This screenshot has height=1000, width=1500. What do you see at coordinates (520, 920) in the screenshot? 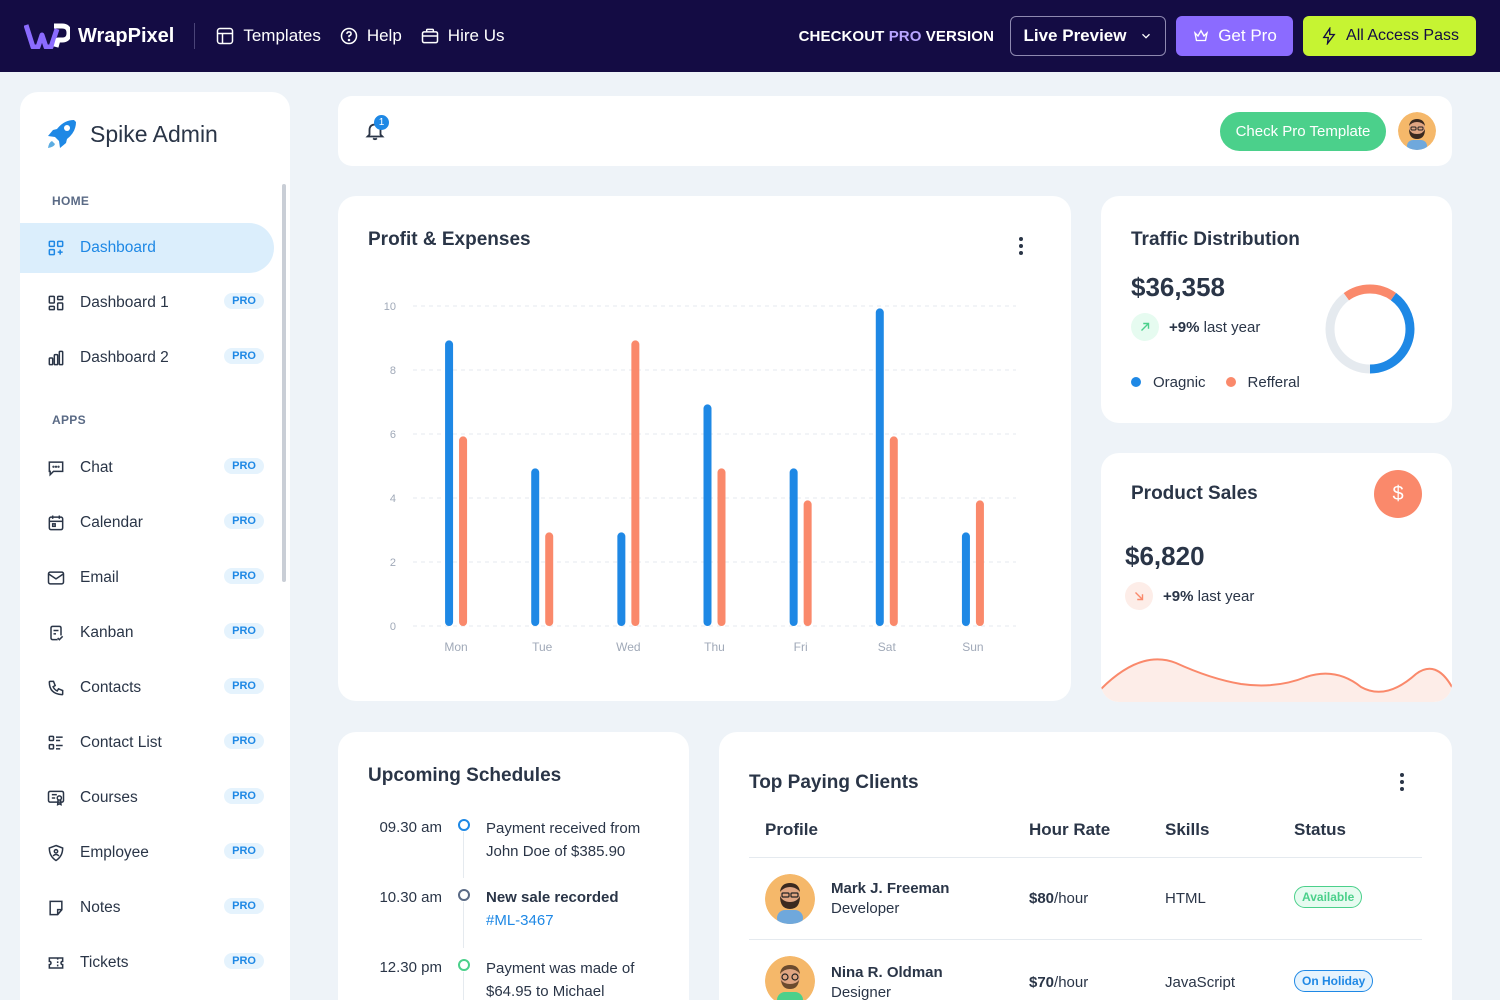
I see `schedule-link: #ML-3467` at bounding box center [520, 920].